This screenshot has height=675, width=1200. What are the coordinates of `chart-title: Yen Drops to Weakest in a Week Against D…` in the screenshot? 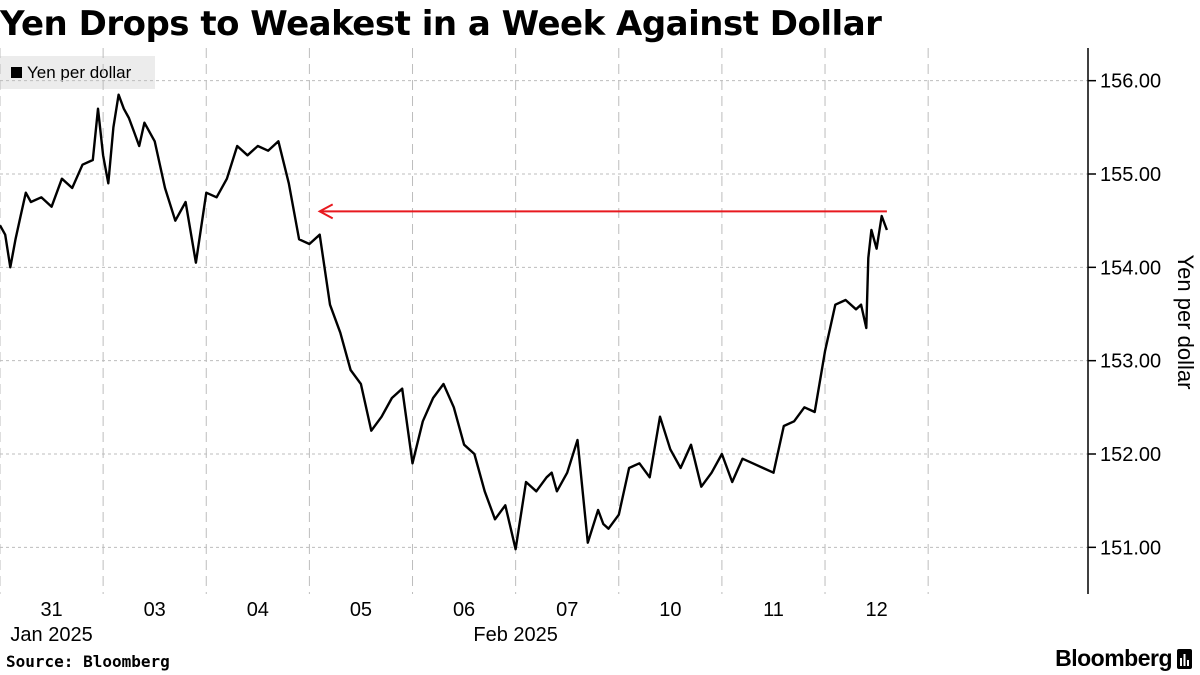 It's located at (441, 24).